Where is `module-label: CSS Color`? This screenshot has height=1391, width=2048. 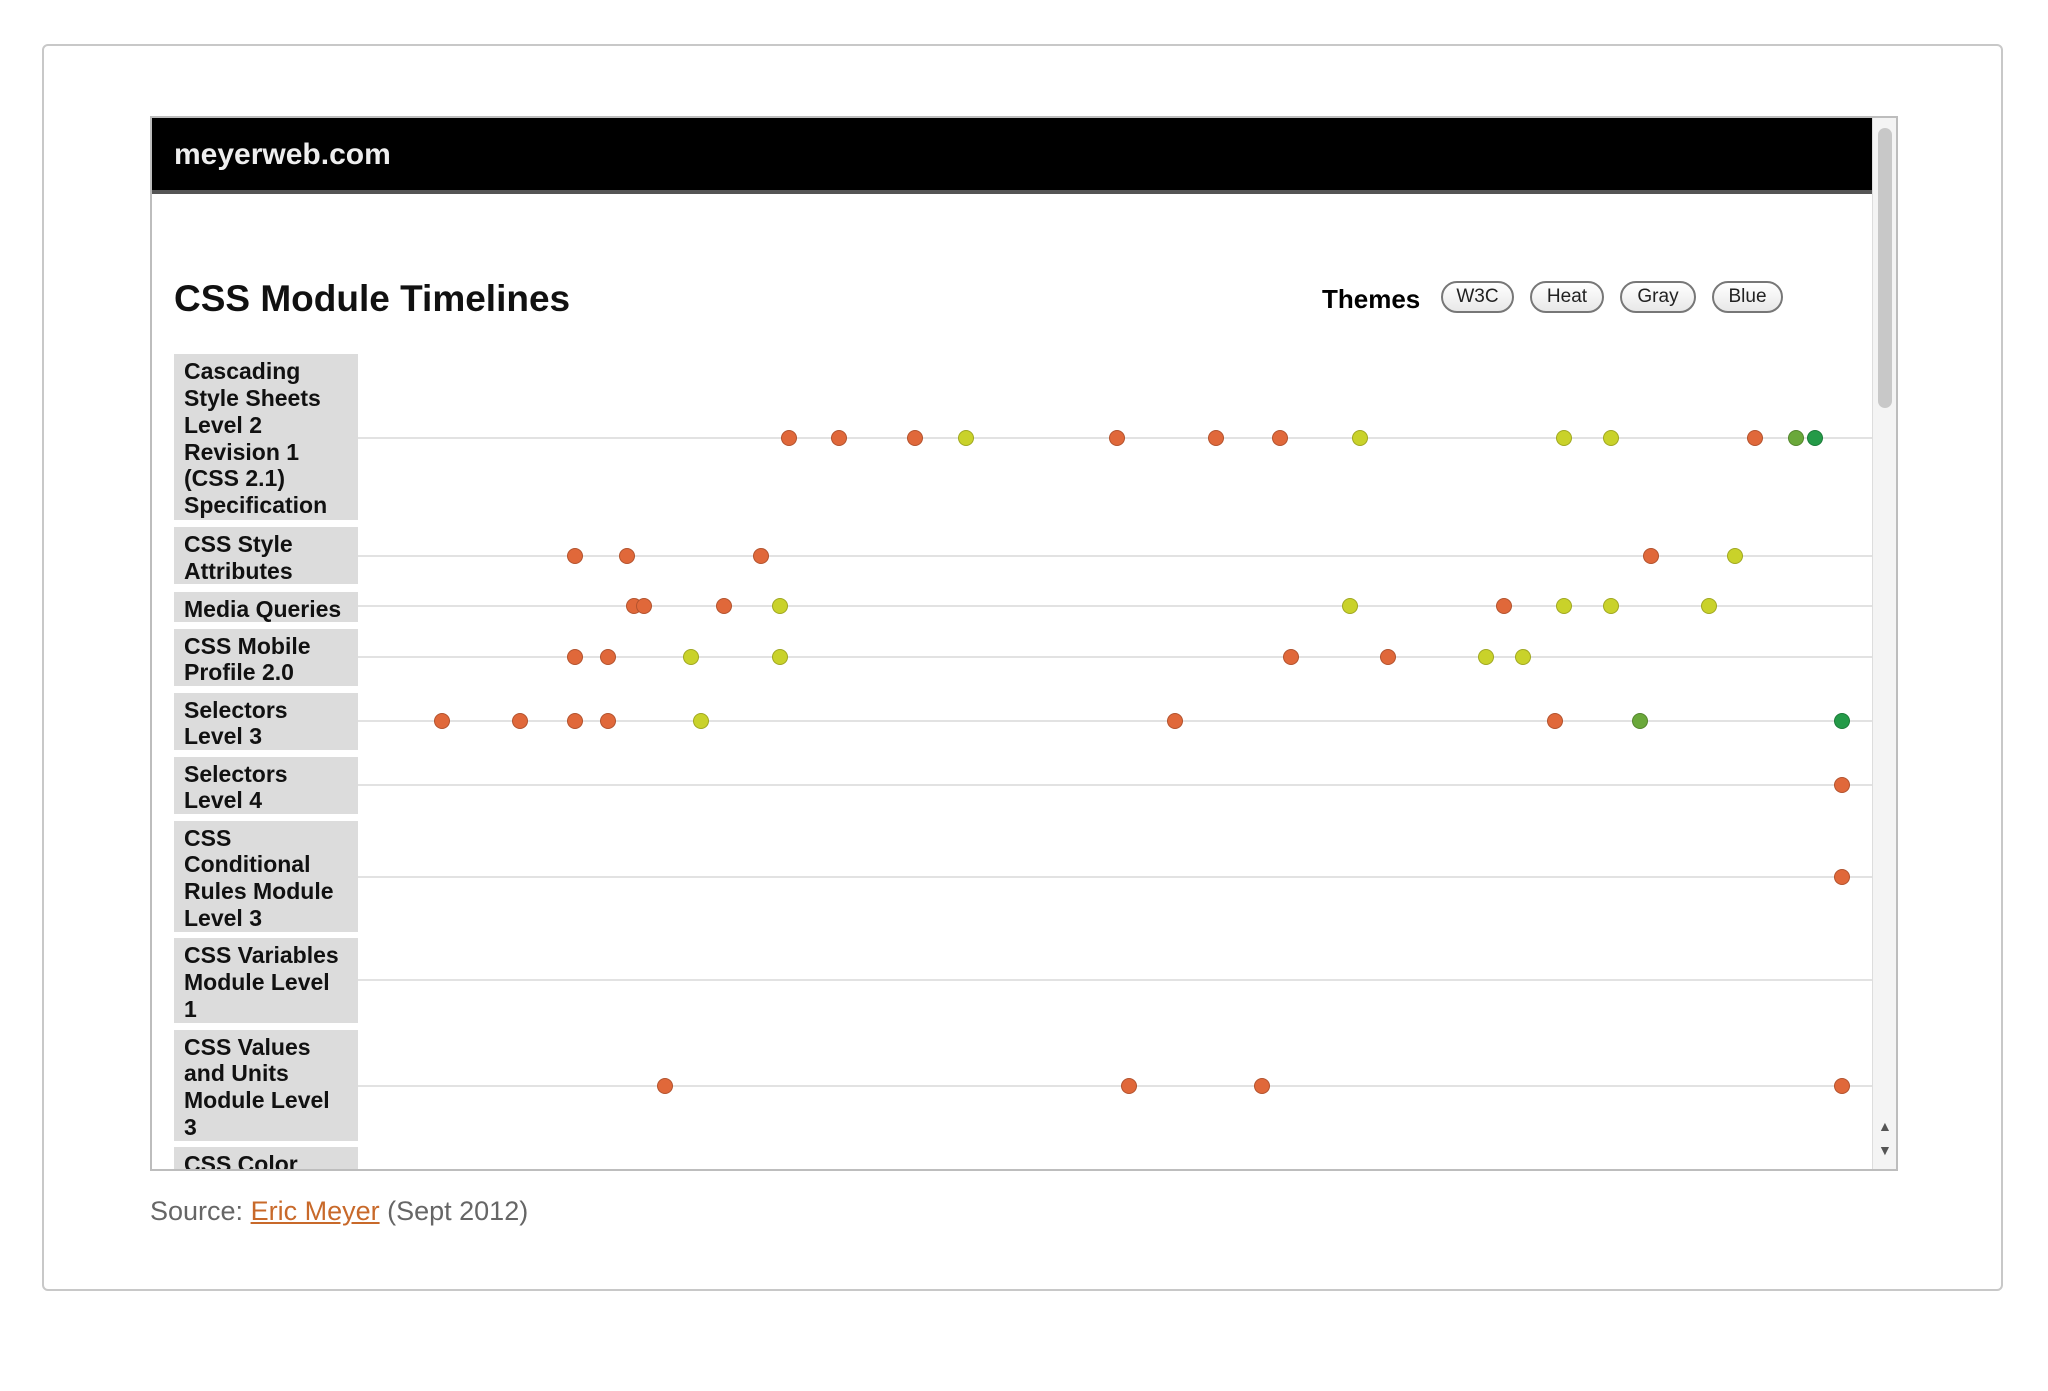
module-label: CSS Color is located at coordinates (266, 1158).